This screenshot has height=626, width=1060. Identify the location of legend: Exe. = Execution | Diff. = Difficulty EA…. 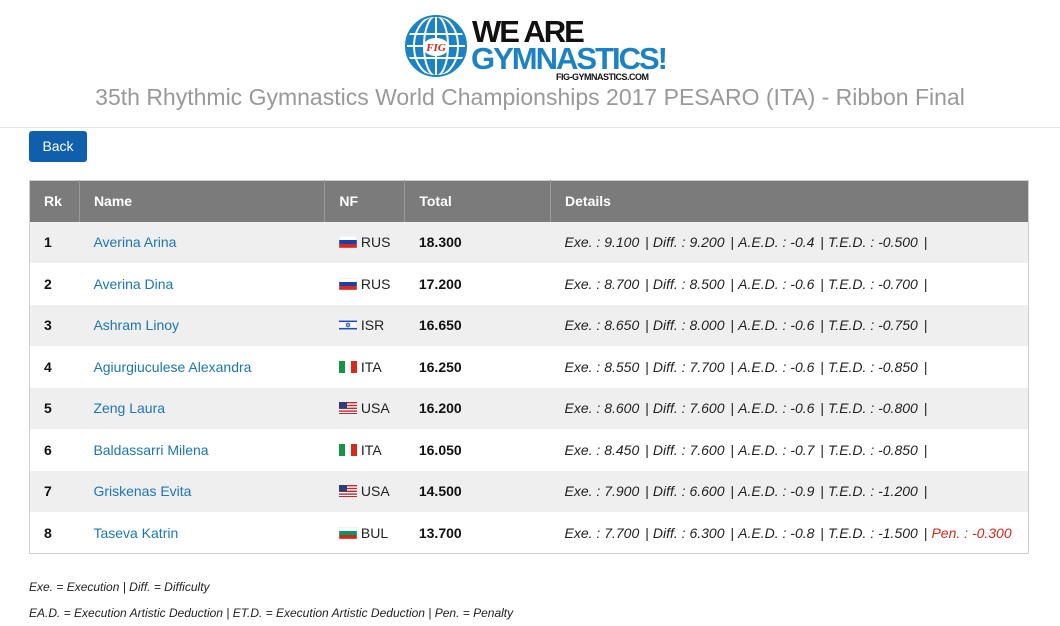
(271, 600).